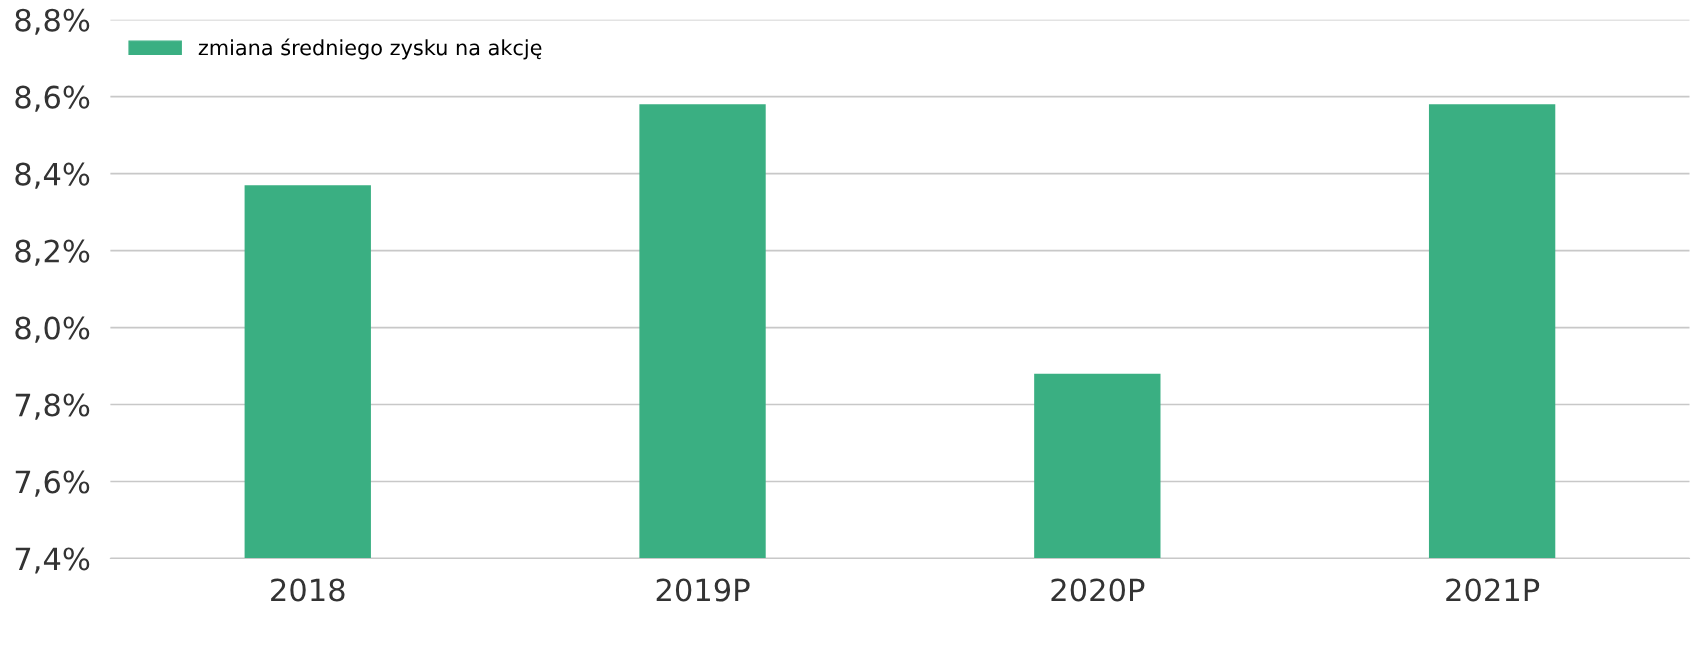 This screenshot has width=1698, height=657. Describe the element at coordinates (1098, 590) in the screenshot. I see `x-tick-label: 2020P` at that location.